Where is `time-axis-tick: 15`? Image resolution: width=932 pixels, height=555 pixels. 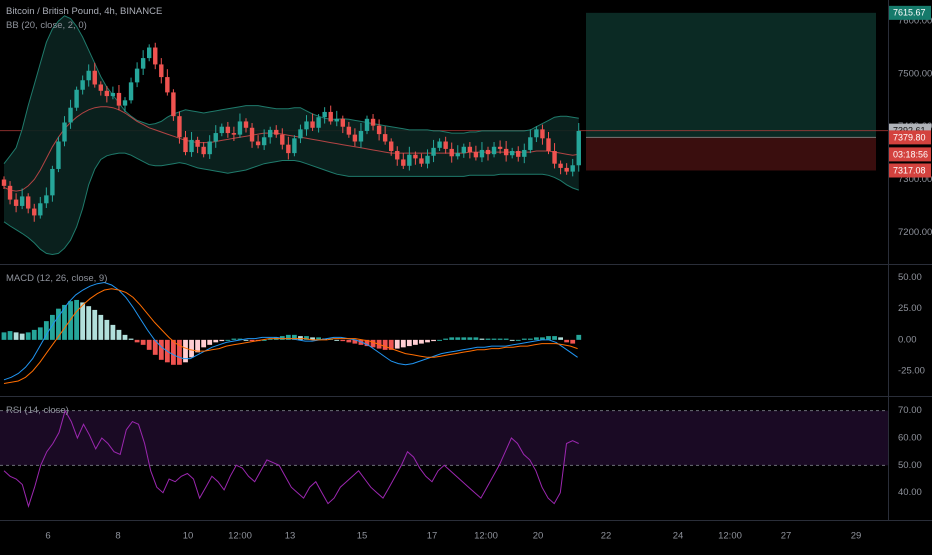
time-axis-tick: 15 is located at coordinates (362, 536).